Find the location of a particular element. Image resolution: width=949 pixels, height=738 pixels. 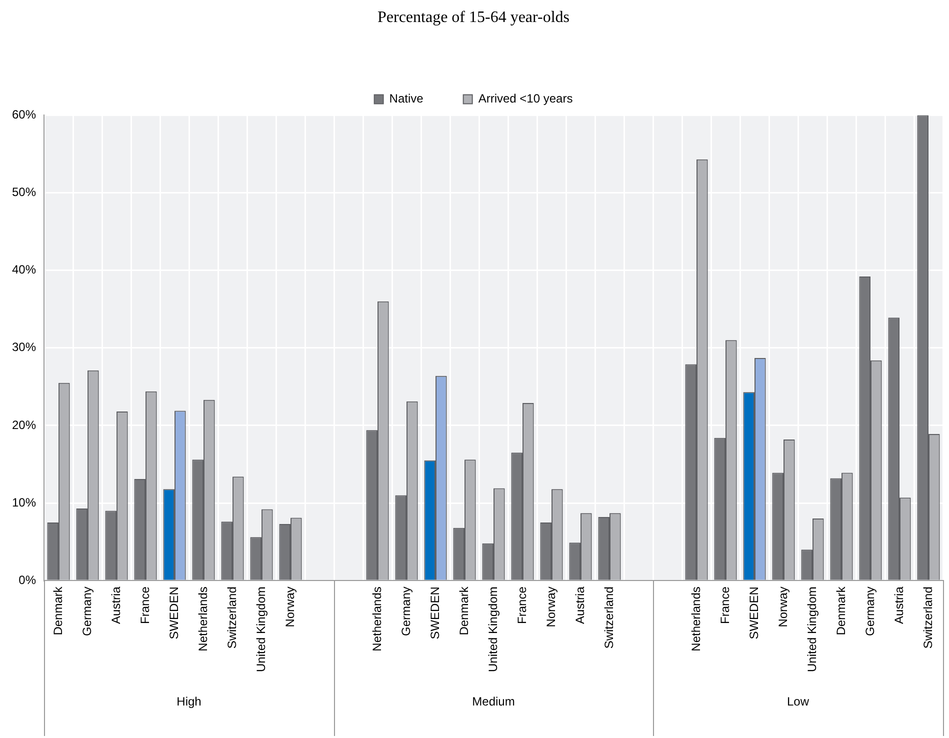

text: High is located at coordinates (189, 701).